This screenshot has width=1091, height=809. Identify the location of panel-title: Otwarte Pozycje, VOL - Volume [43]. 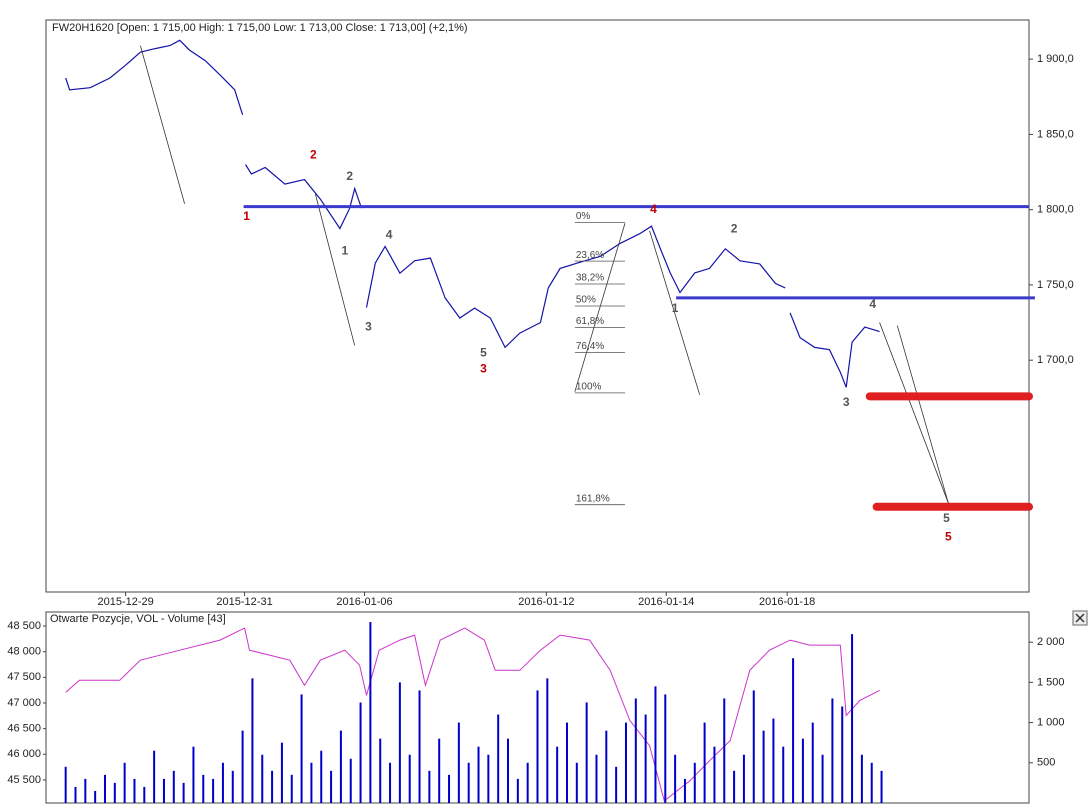
(138, 619).